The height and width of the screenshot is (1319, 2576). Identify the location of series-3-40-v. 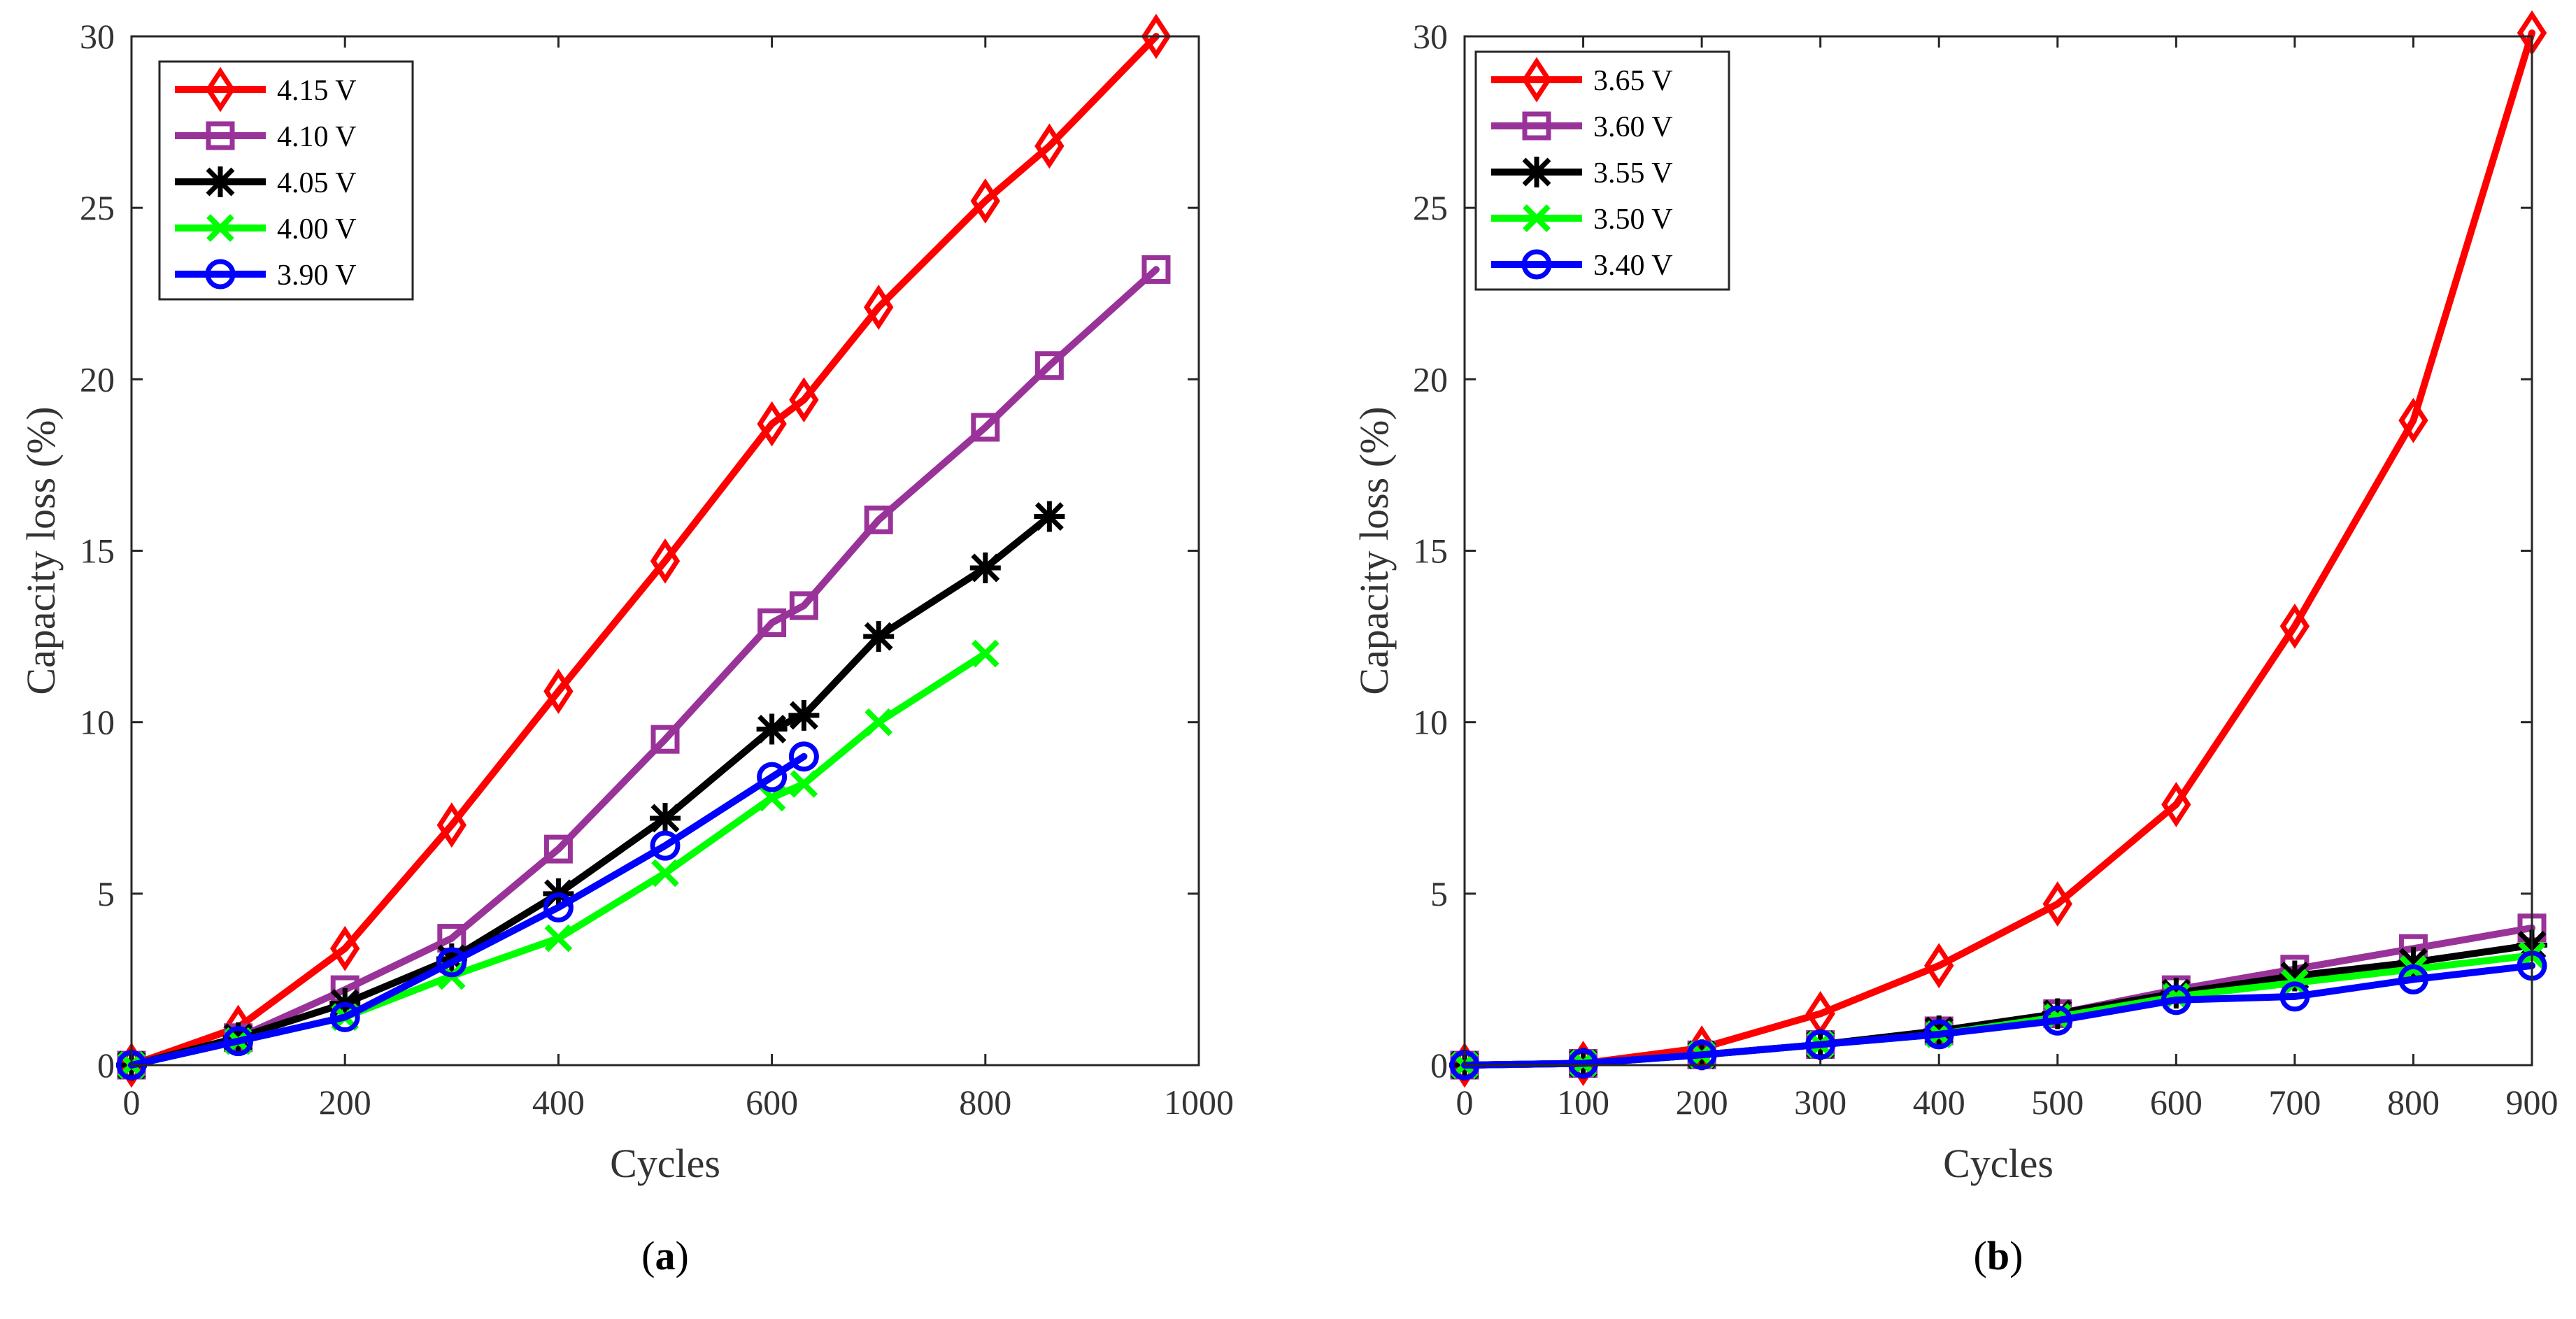
(1998, 1015).